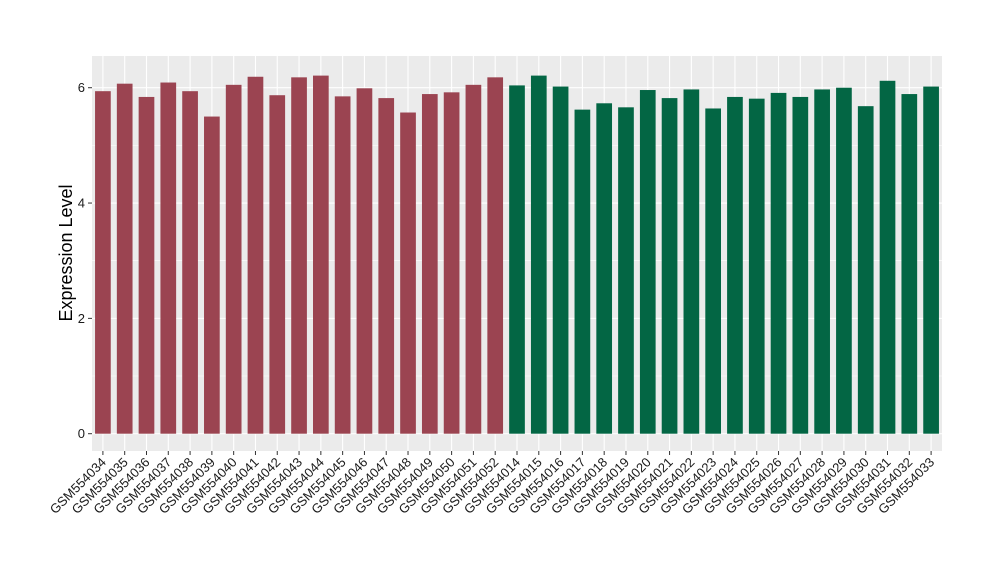 Image resolution: width=1000 pixels, height=580 pixels. Describe the element at coordinates (582, 271) in the screenshot. I see `bar-GSM554017` at that location.